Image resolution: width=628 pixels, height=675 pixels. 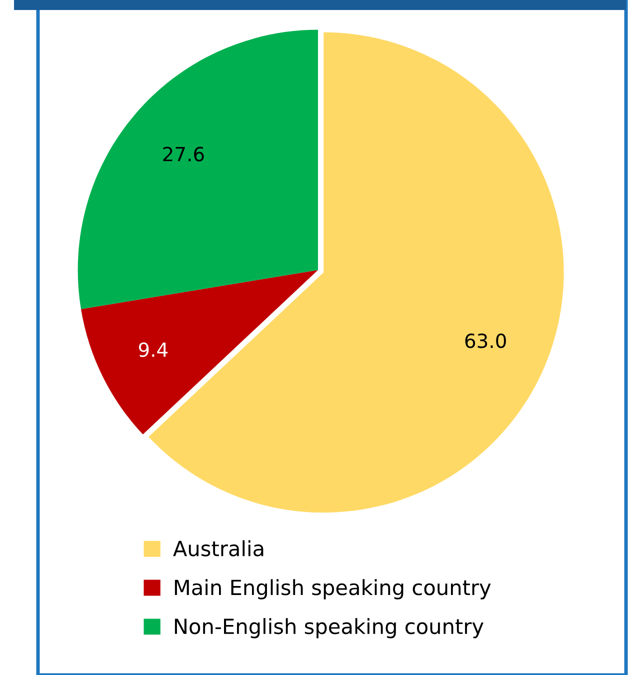 What do you see at coordinates (183, 154) in the screenshot?
I see `data-label: 27.6` at bounding box center [183, 154].